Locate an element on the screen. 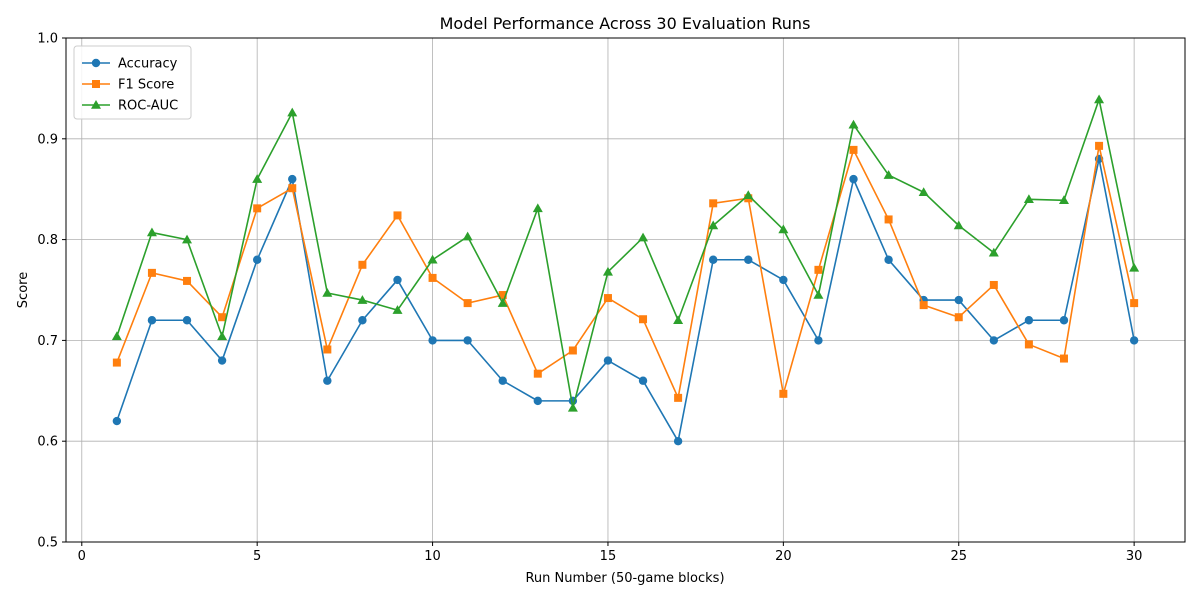 The height and width of the screenshot is (600, 1200). x-tick-label: 30 is located at coordinates (1134, 556).